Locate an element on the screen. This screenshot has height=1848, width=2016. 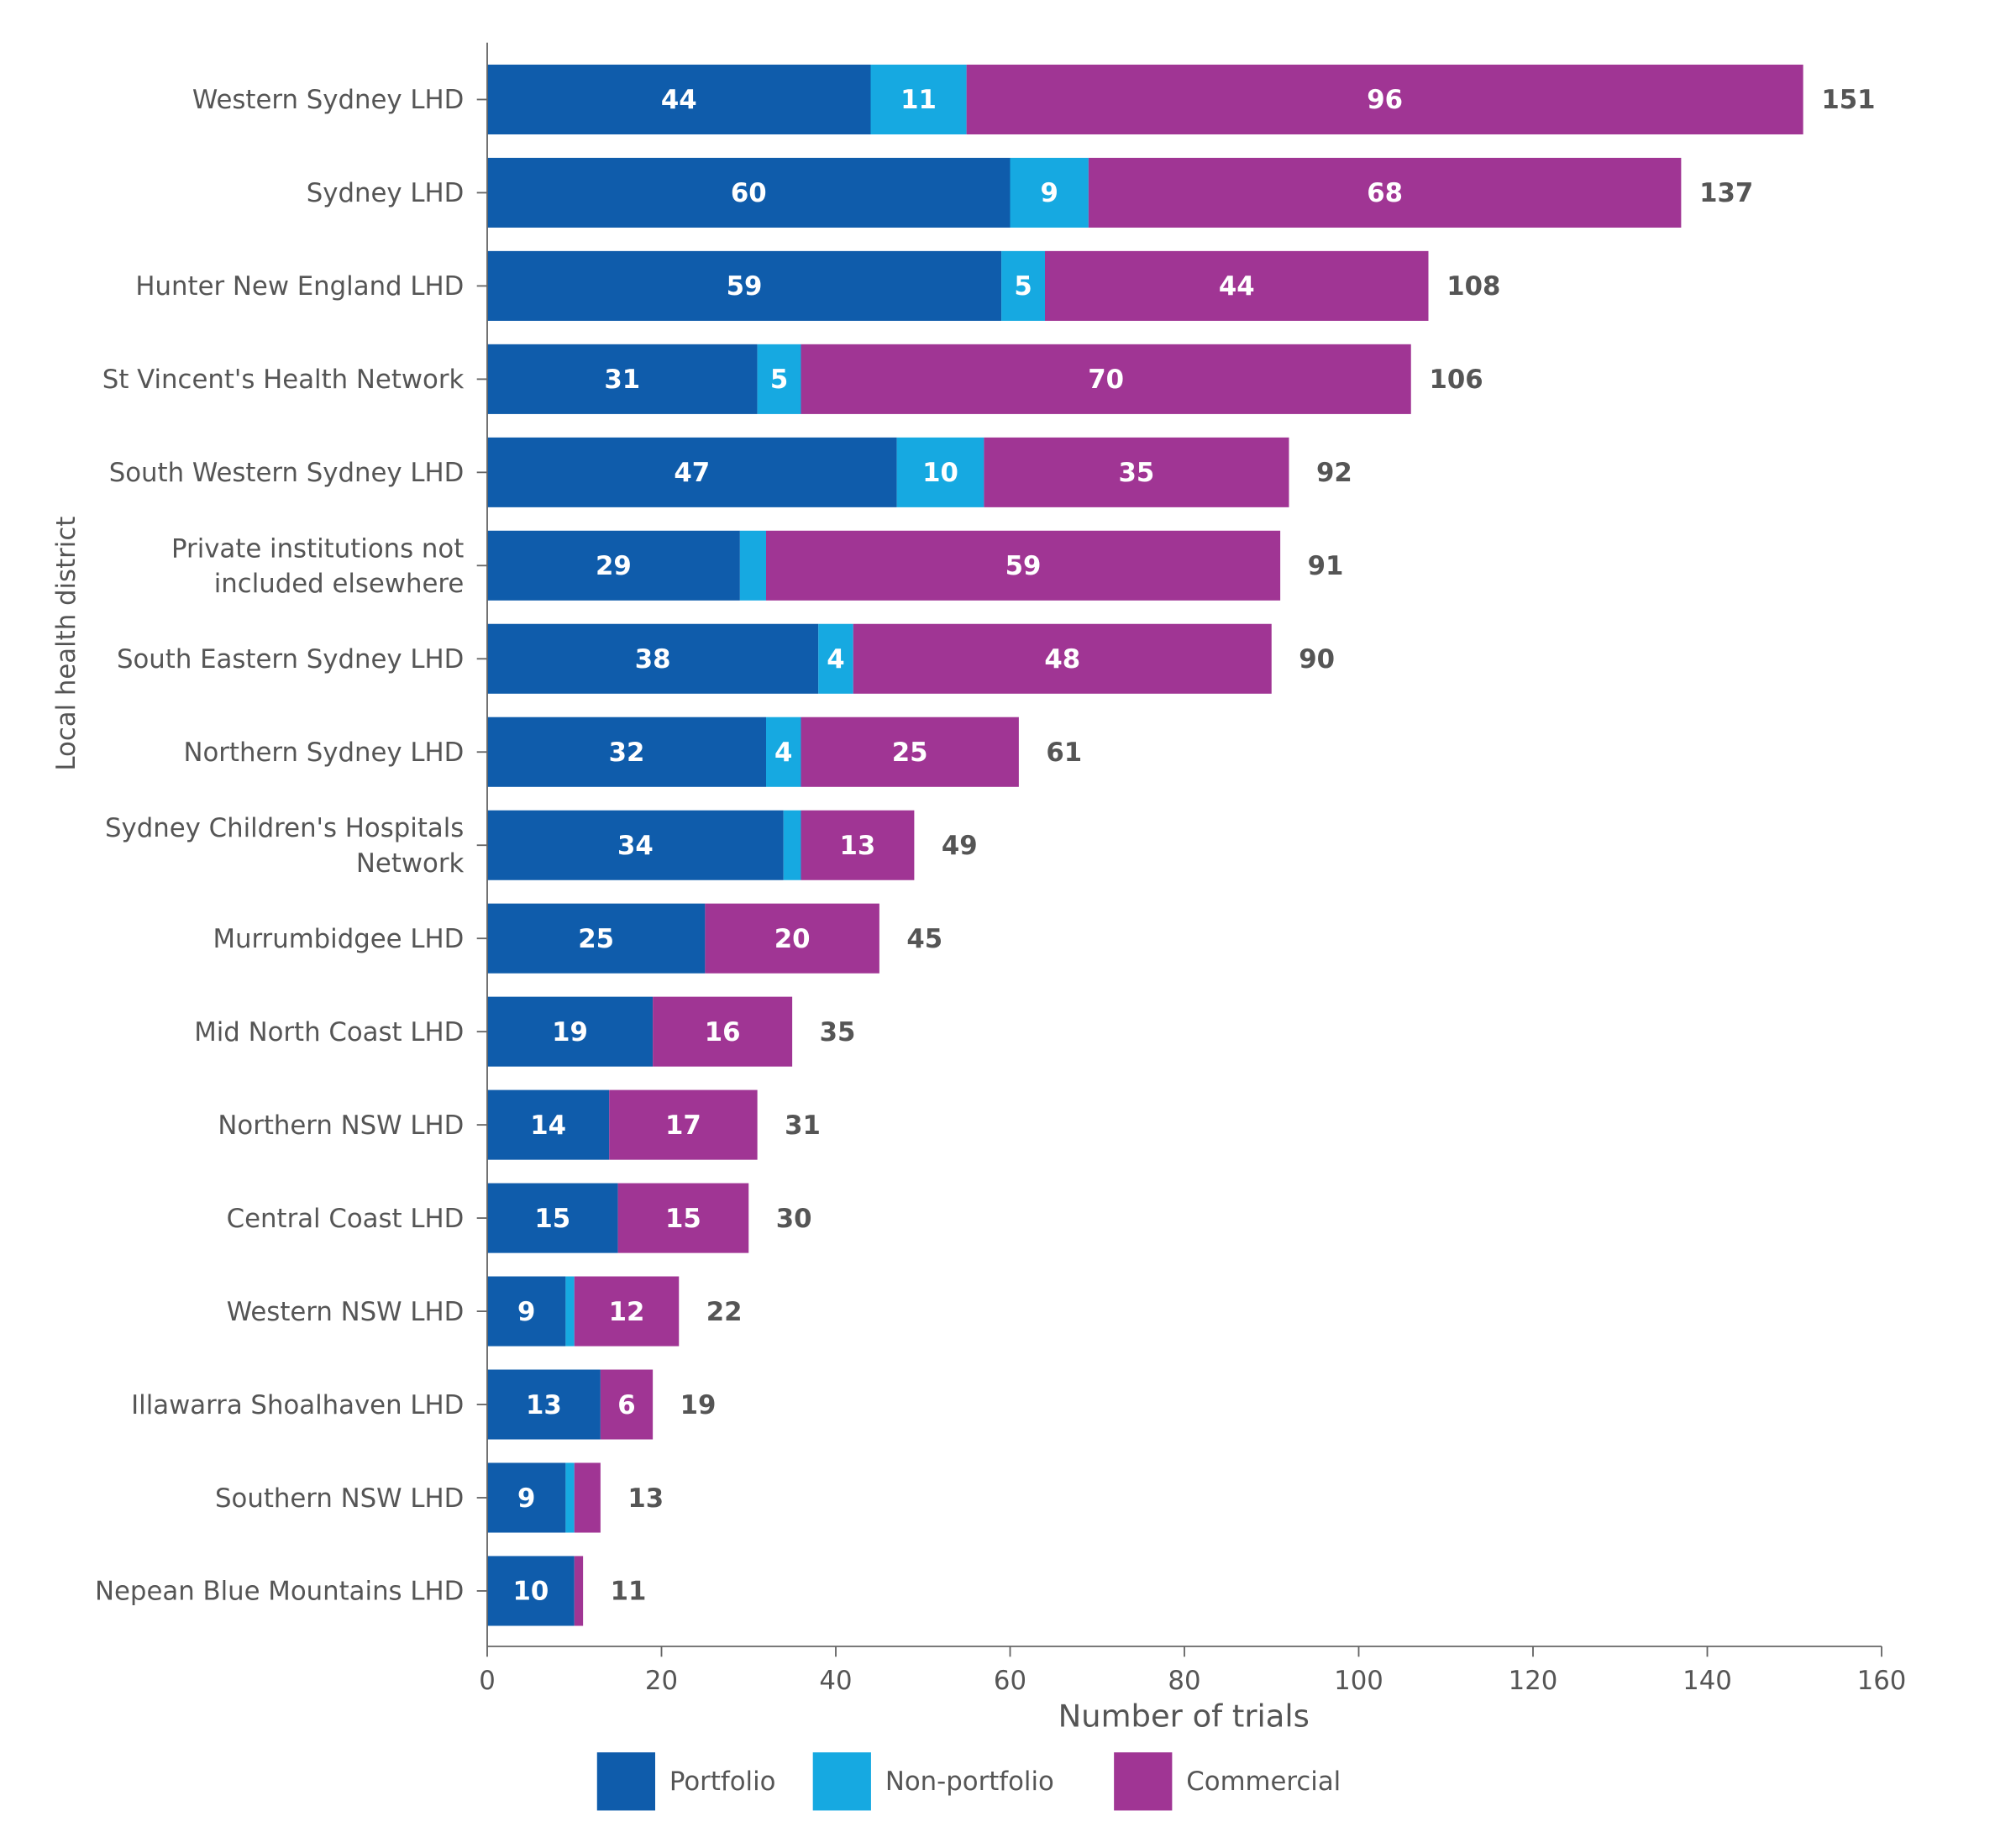
segment-value-label: 5 is located at coordinates (779, 380).